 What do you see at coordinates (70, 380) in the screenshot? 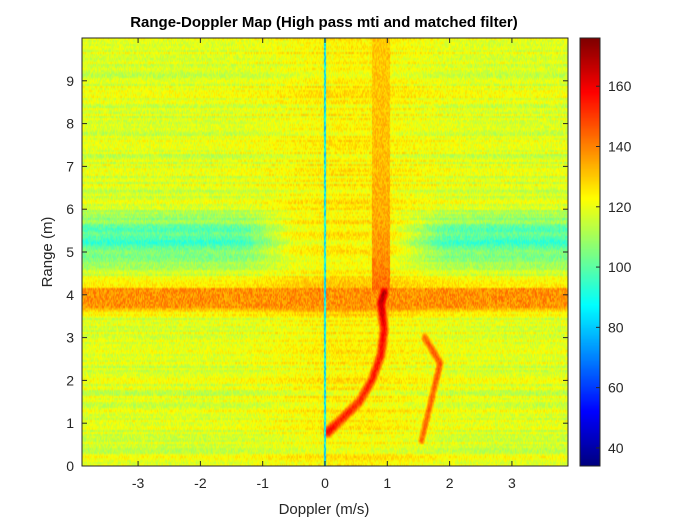
I see `y-tick-label: 2` at bounding box center [70, 380].